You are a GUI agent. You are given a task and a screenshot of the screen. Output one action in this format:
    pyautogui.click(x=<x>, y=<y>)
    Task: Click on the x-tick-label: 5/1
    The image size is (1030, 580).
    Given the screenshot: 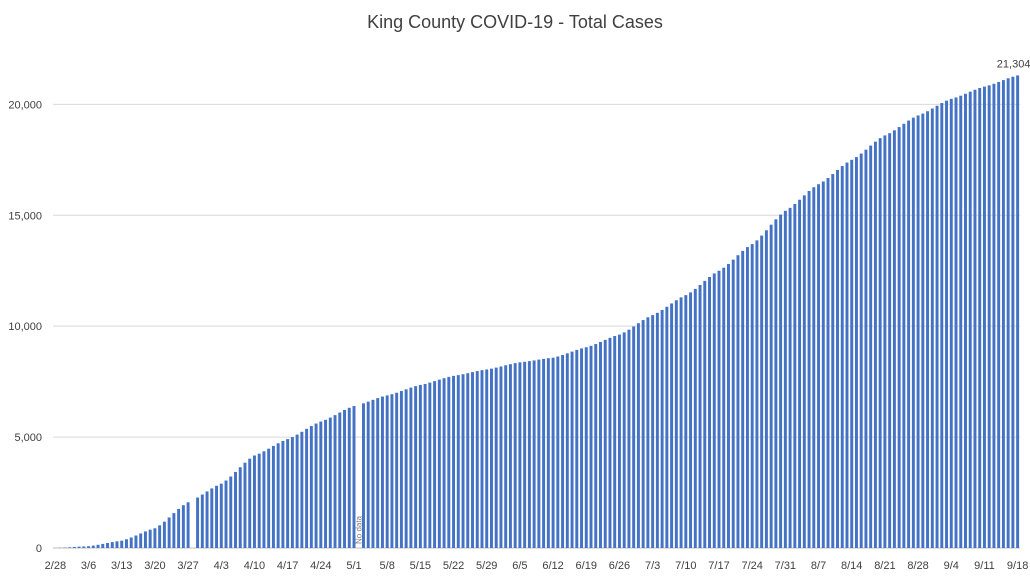 What is the action you would take?
    pyautogui.click(x=353, y=566)
    